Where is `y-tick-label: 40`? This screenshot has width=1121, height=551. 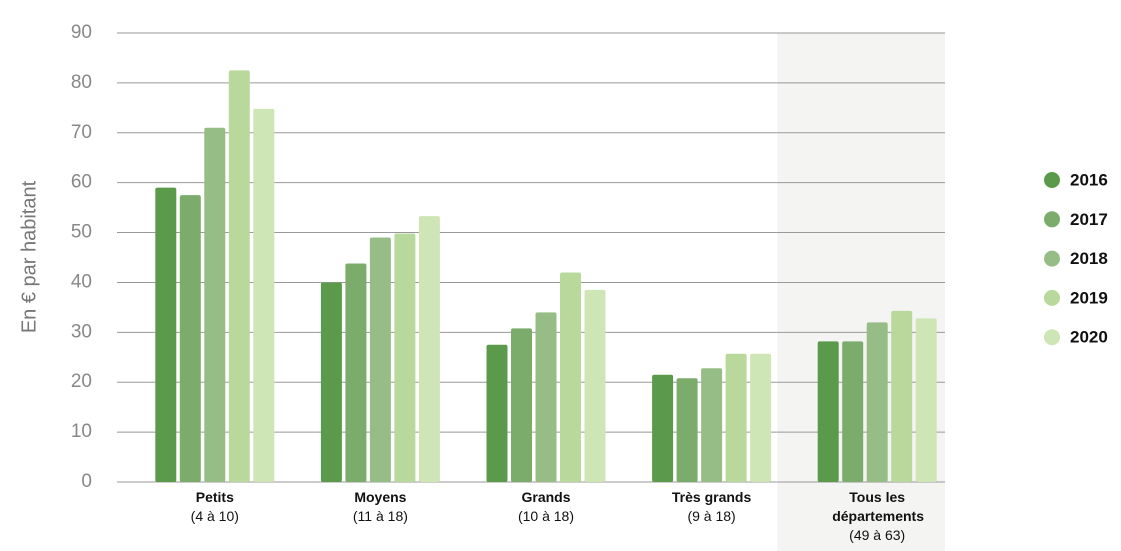
y-tick-label: 40 is located at coordinates (81, 281).